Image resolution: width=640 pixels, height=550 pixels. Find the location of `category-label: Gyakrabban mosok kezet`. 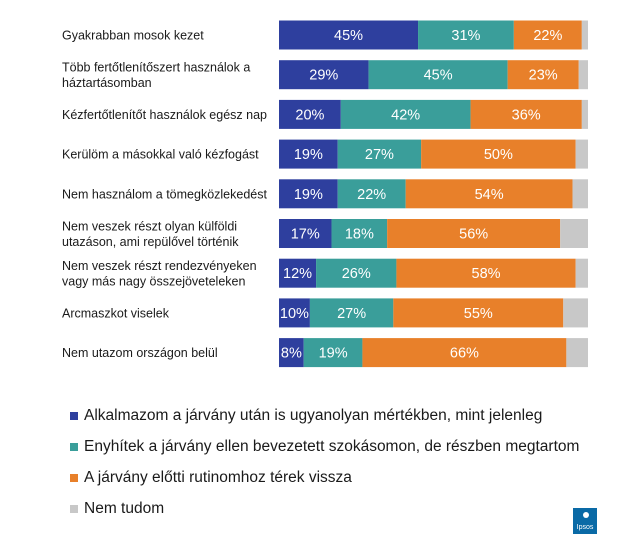

category-label: Gyakrabban mosok kezet is located at coordinates (133, 36).